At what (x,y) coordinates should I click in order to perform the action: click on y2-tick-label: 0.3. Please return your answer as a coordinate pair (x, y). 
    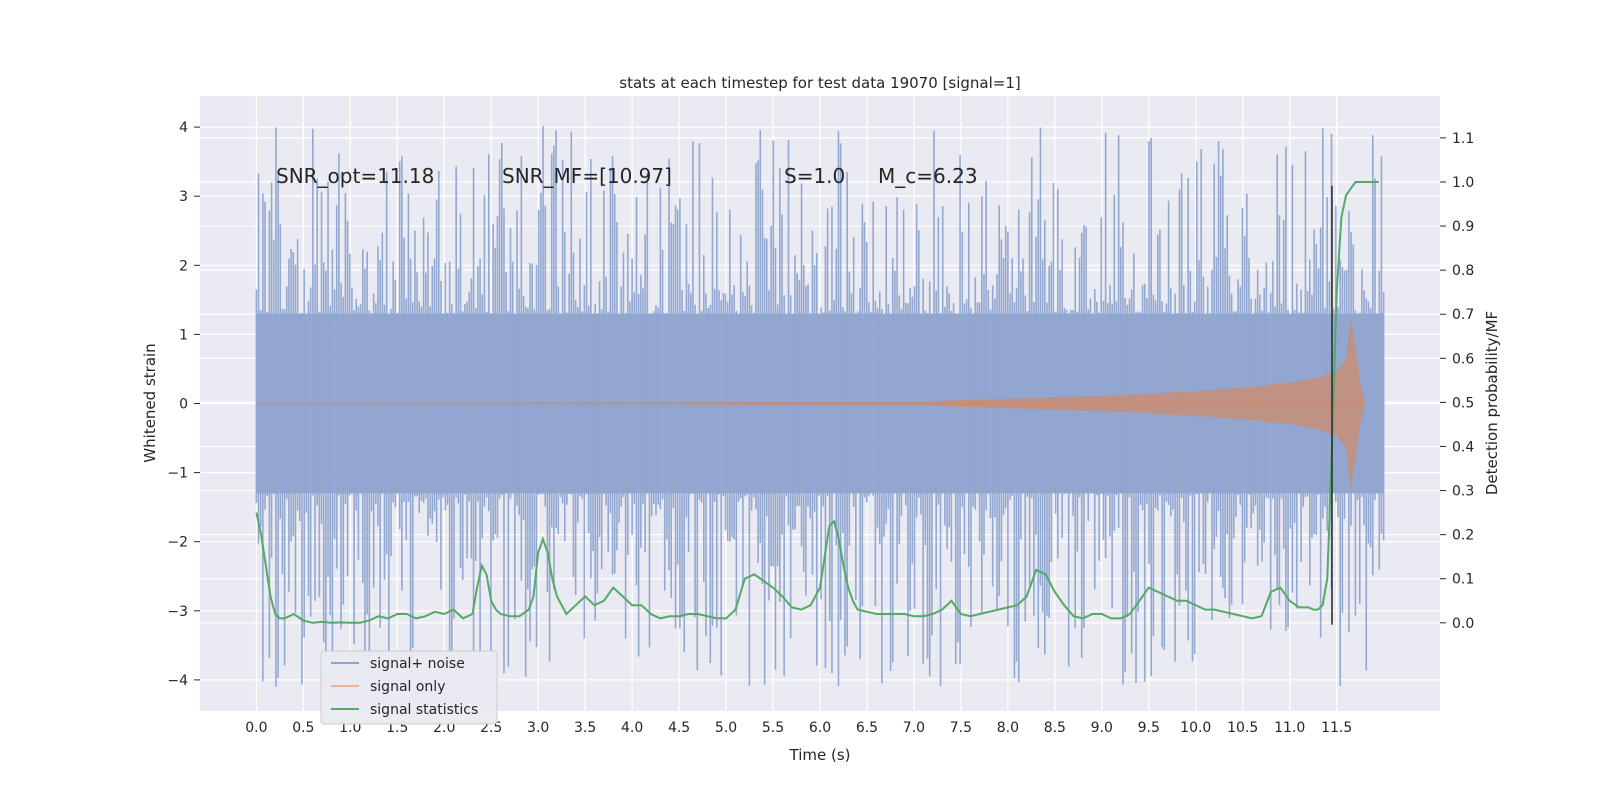
    Looking at the image, I should click on (1463, 492).